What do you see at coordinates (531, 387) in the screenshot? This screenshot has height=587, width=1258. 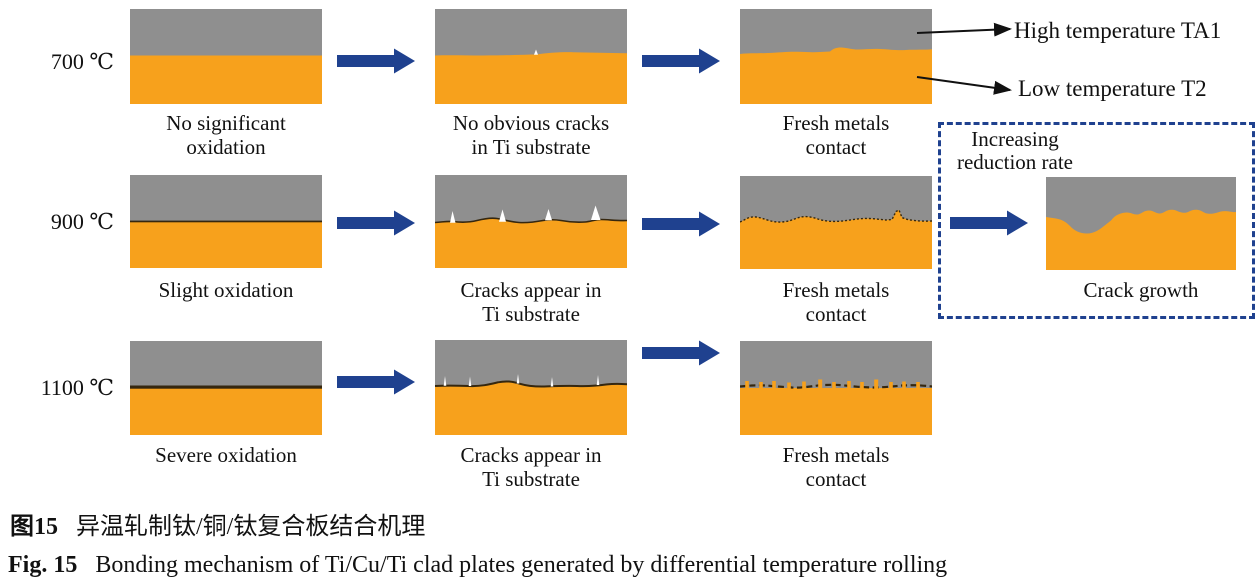 I see `panel-1100-cracks` at bounding box center [531, 387].